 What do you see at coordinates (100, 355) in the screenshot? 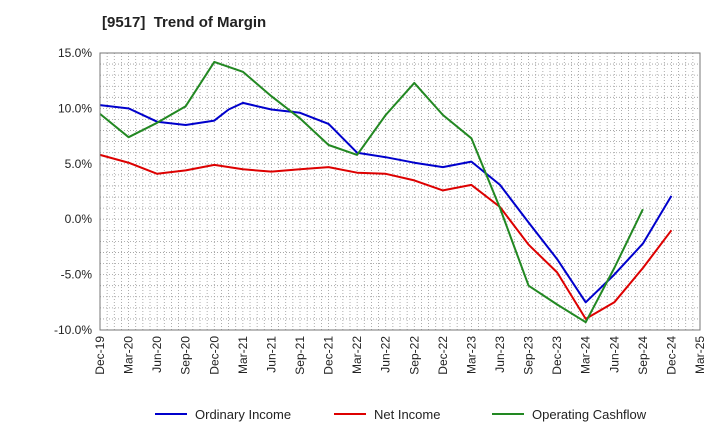
I see `x-tick-label: Dec-19` at bounding box center [100, 355].